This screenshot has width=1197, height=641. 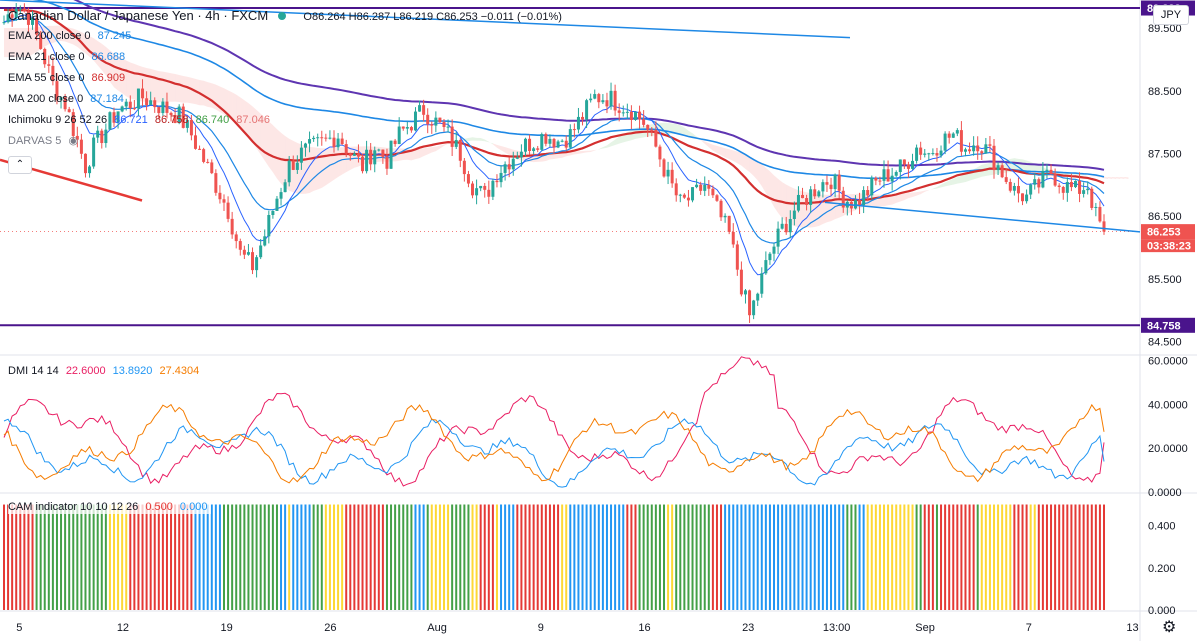 I want to click on price-label-box, so click(x=1168, y=232).